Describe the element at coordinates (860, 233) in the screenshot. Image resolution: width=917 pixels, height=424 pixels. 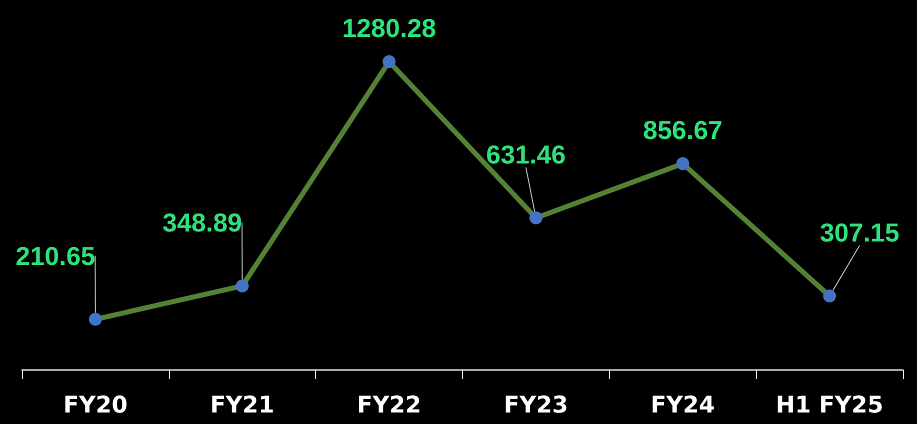
I see `data-label: 307.15` at that location.